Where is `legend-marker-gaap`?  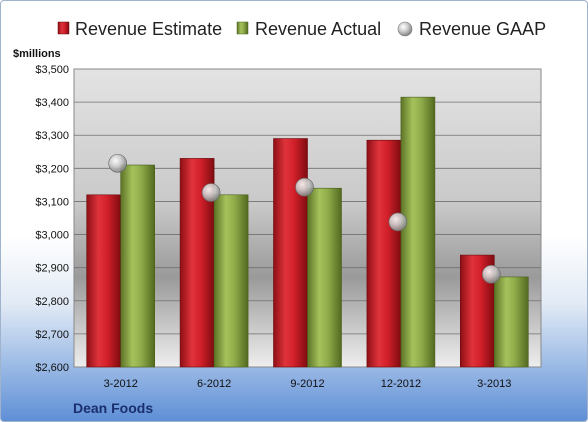 legend-marker-gaap is located at coordinates (405, 29).